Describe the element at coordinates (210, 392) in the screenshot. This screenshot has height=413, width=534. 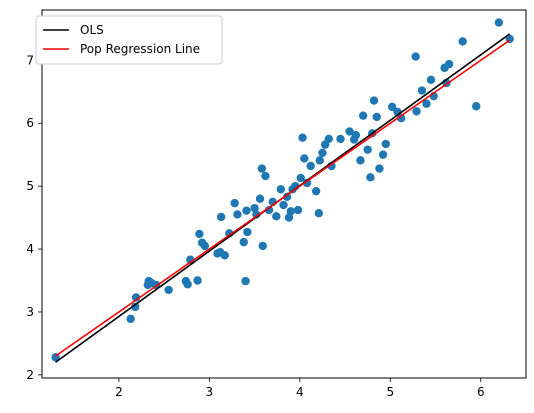
I see `x-tick-label: 3` at that location.